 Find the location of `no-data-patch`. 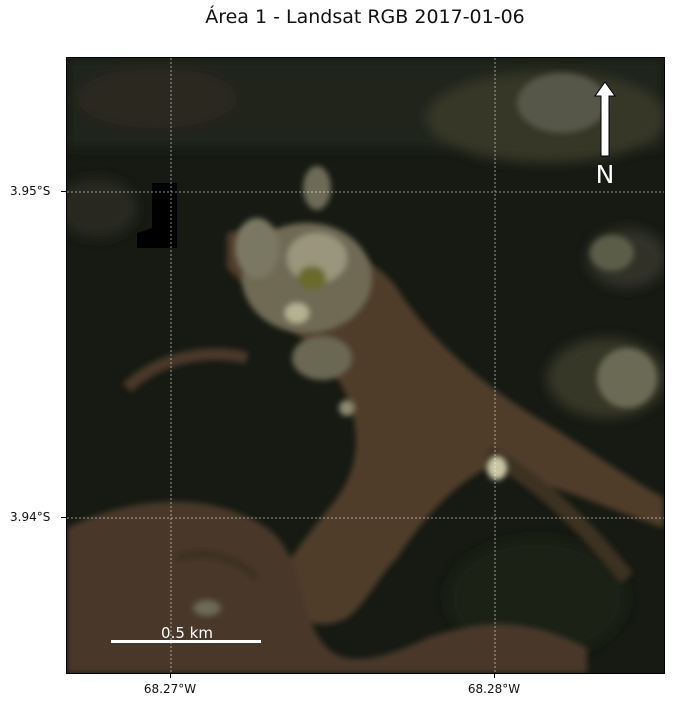

no-data-patch is located at coordinates (157, 215).